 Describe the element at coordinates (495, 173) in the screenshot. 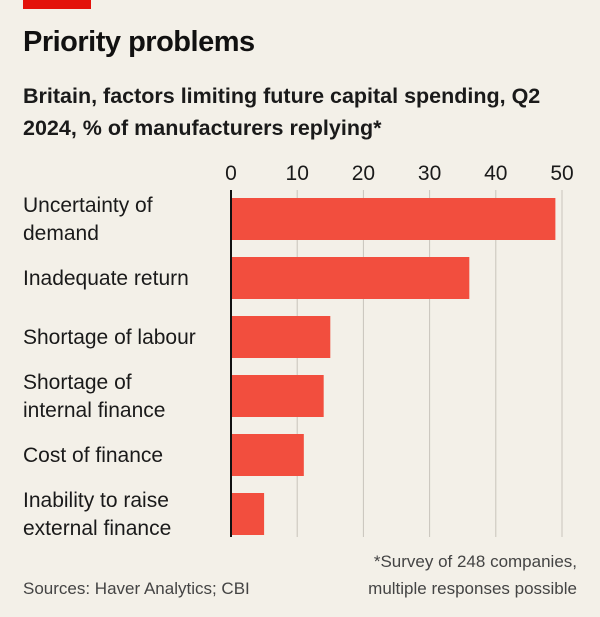

I see `x-tick-label: 40` at that location.